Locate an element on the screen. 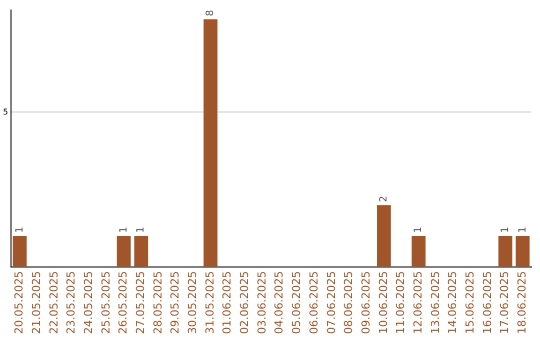 Image resolution: width=540 pixels, height=340 pixels. x-tick-label: 12.06.2025 is located at coordinates (417, 302).